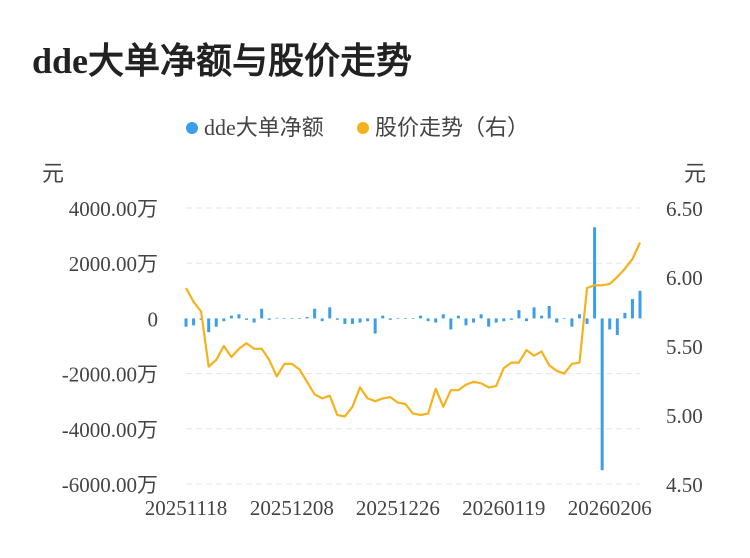 This screenshot has width=750, height=558. I want to click on legend-label-price: 股价走势（右）, so click(452, 127).